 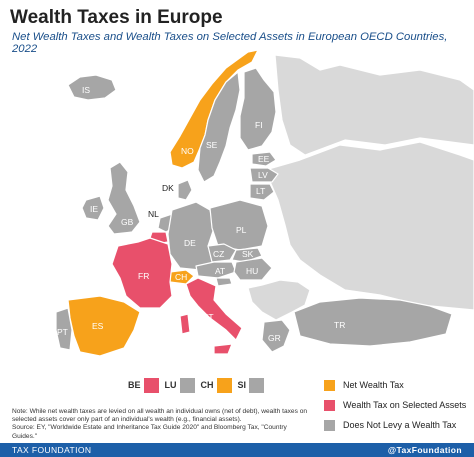 I want to click on label-dk: DK, so click(x=168, y=188).